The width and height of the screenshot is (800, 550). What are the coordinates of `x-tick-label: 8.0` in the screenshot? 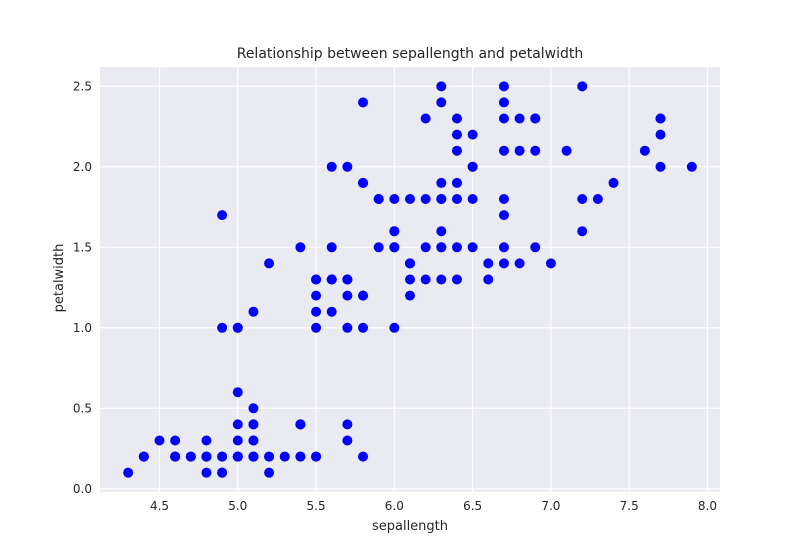 It's located at (707, 506).